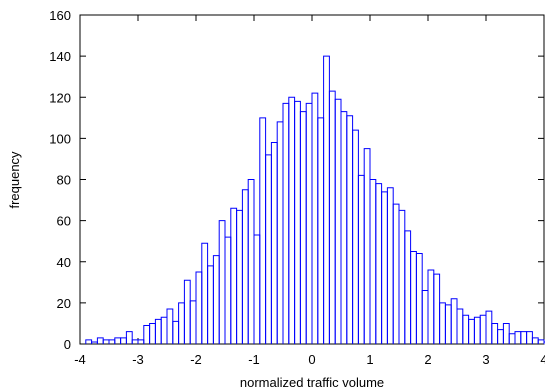 This screenshot has height=391, width=545. I want to click on x-tick-label: 4, so click(542, 359).